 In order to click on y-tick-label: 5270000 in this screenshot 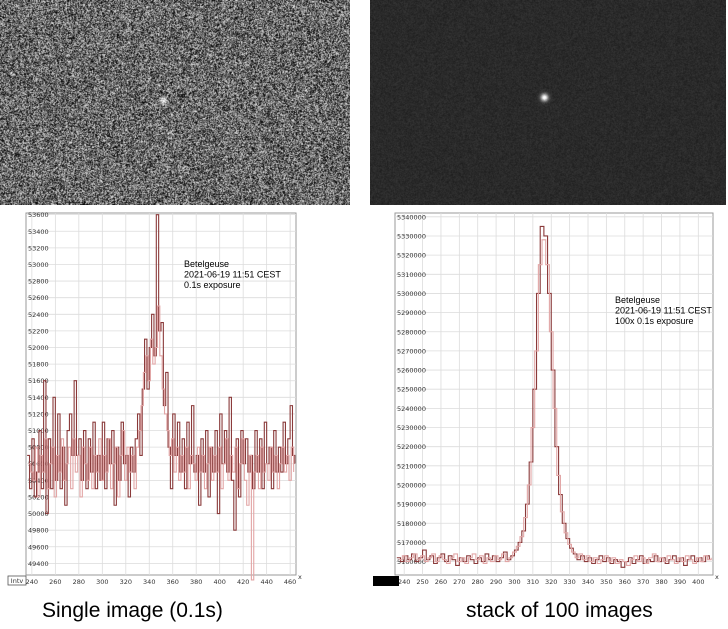, I will do `click(411, 351)`.